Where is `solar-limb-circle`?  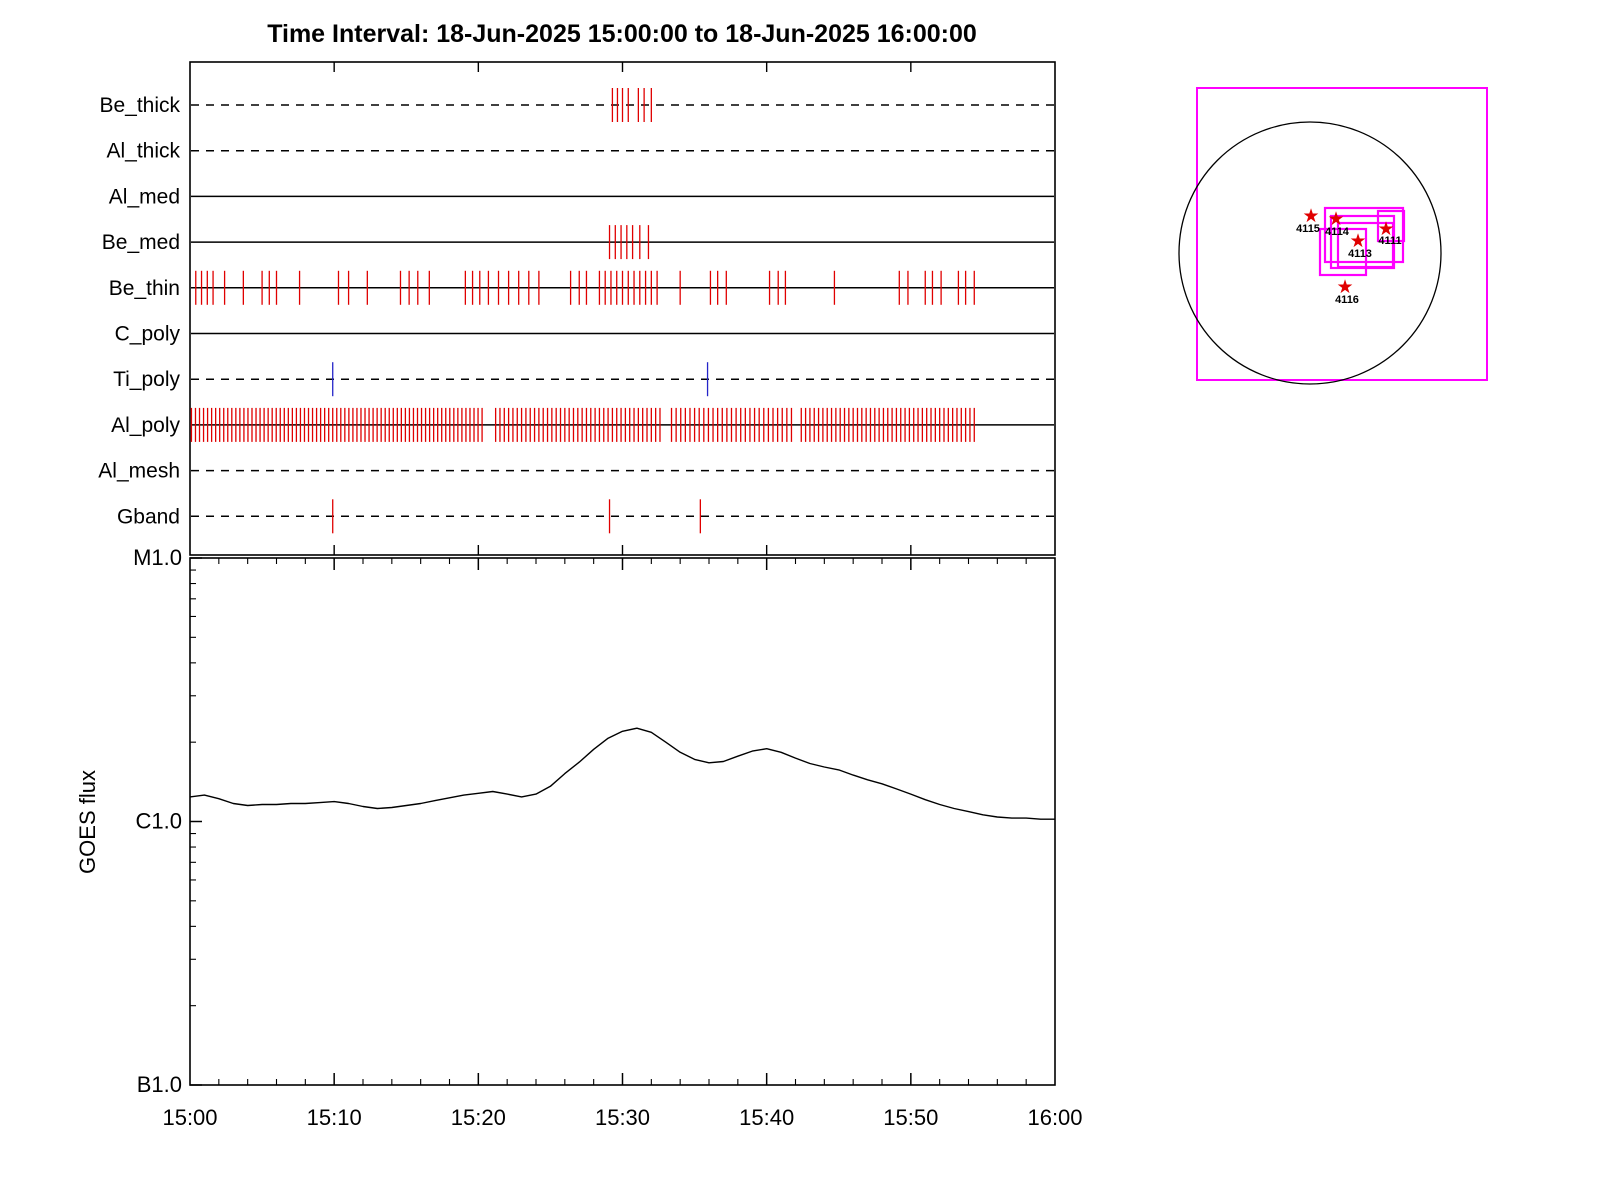
solar-limb-circle is located at coordinates (1310, 253).